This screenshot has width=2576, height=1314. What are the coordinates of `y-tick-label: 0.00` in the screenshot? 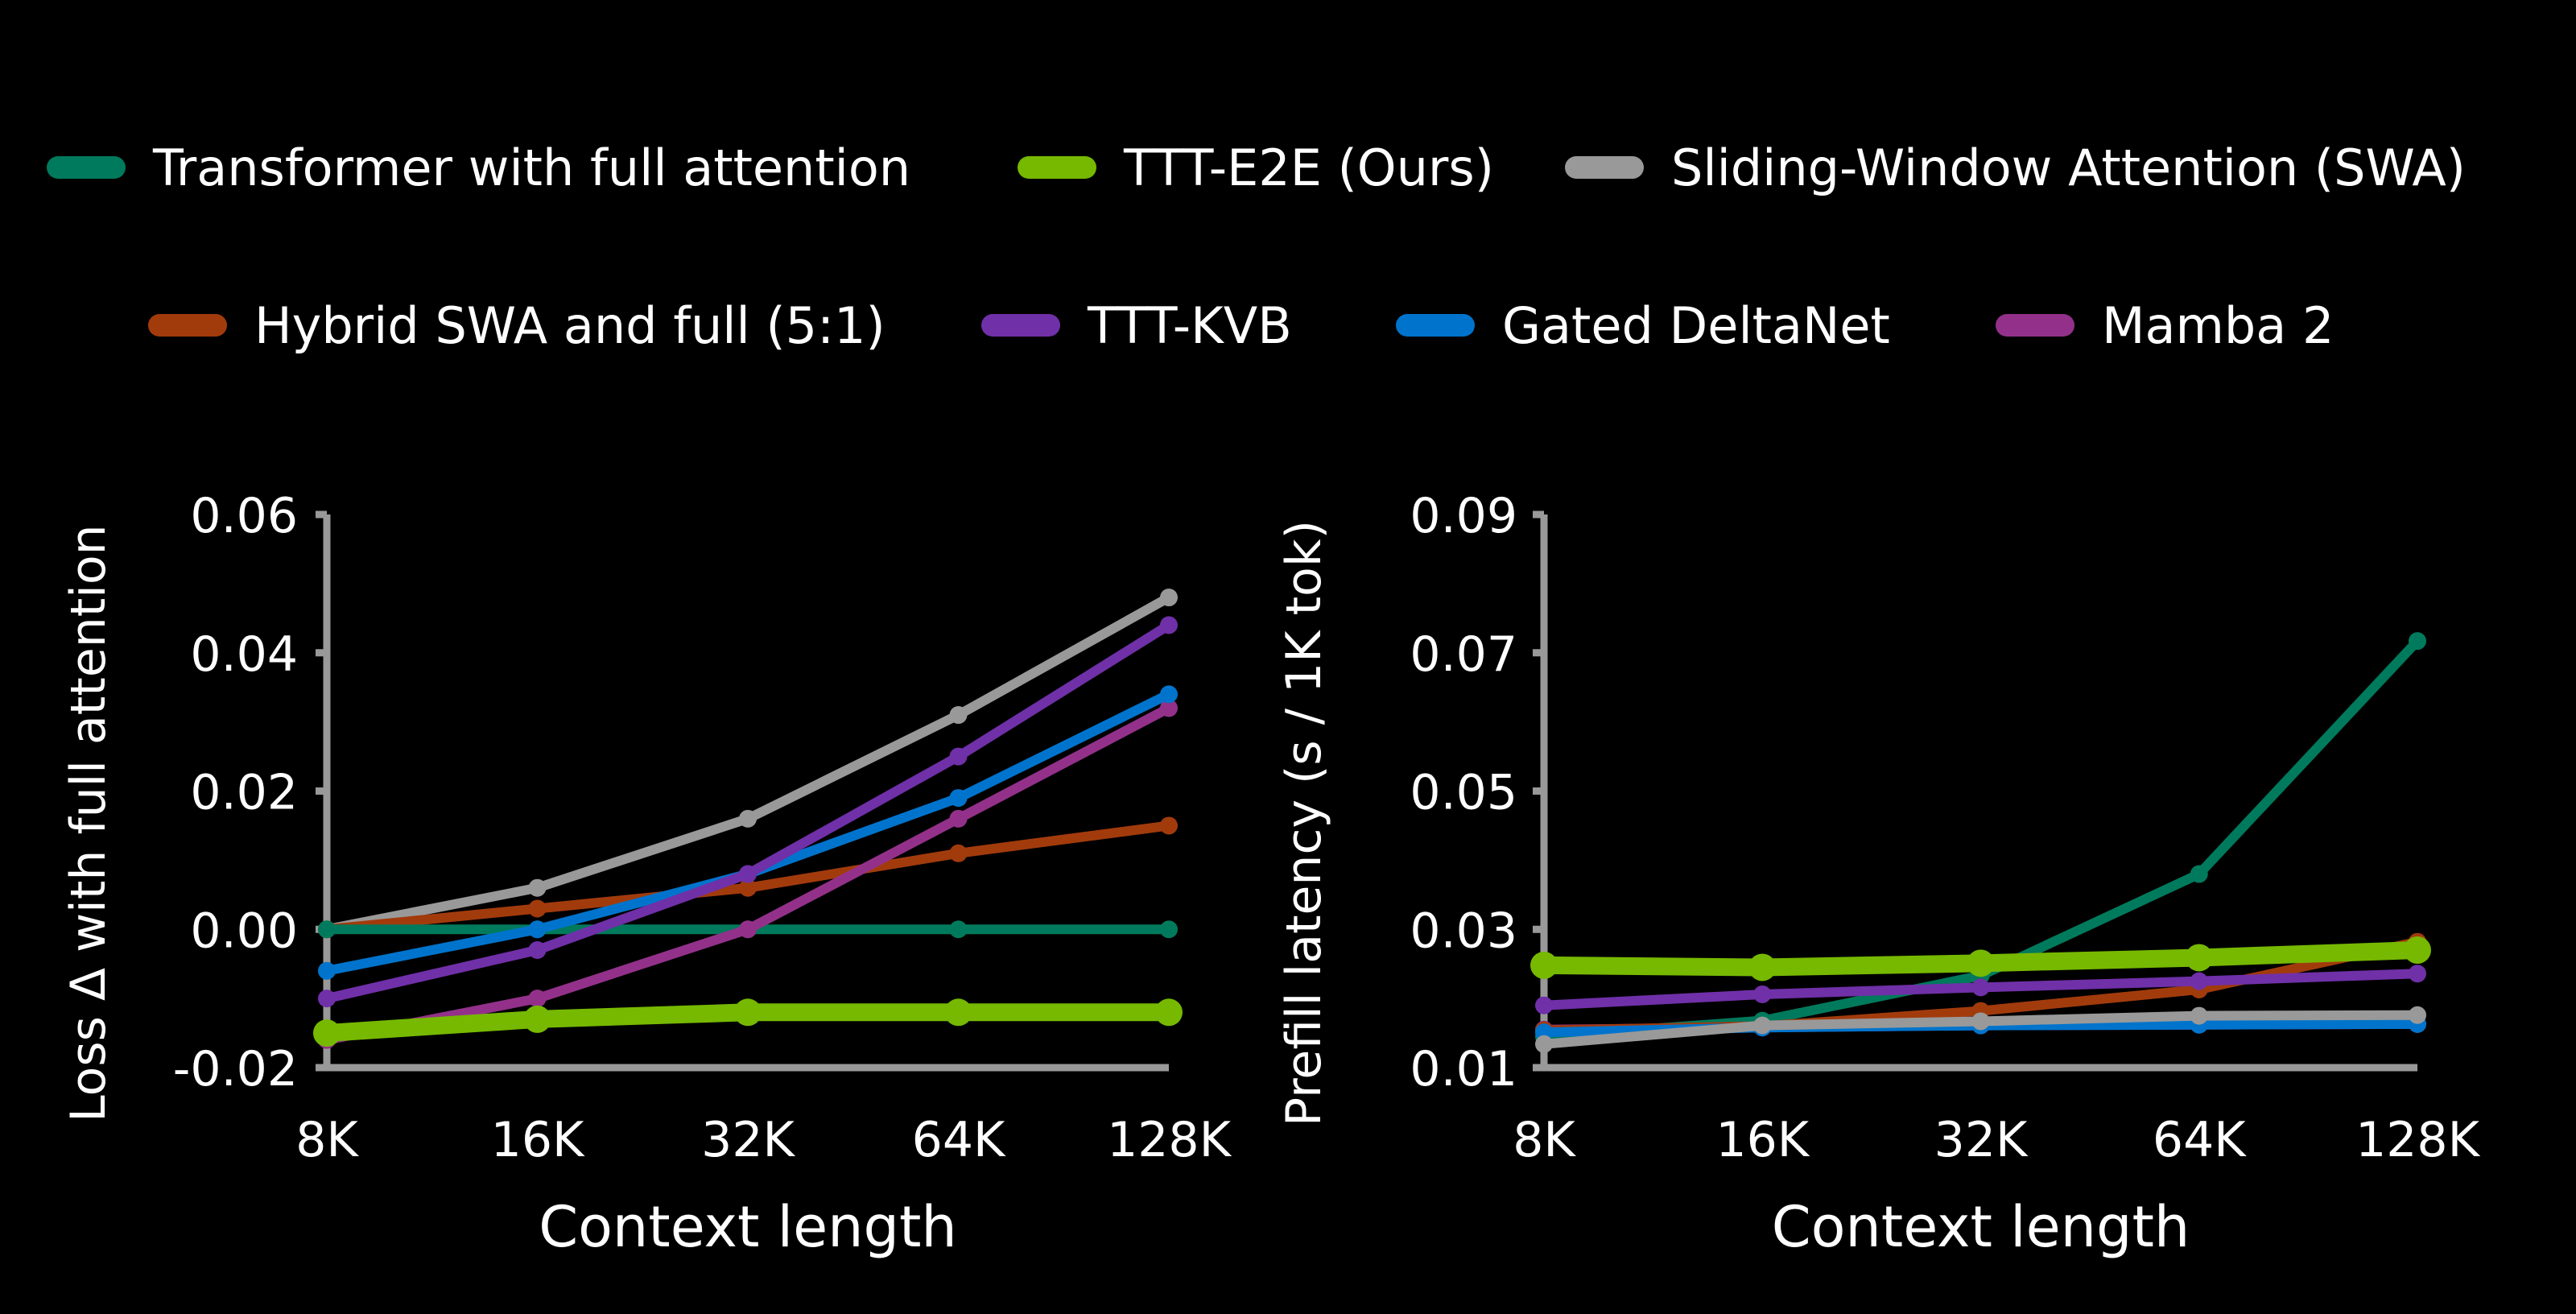 It's located at (244, 931).